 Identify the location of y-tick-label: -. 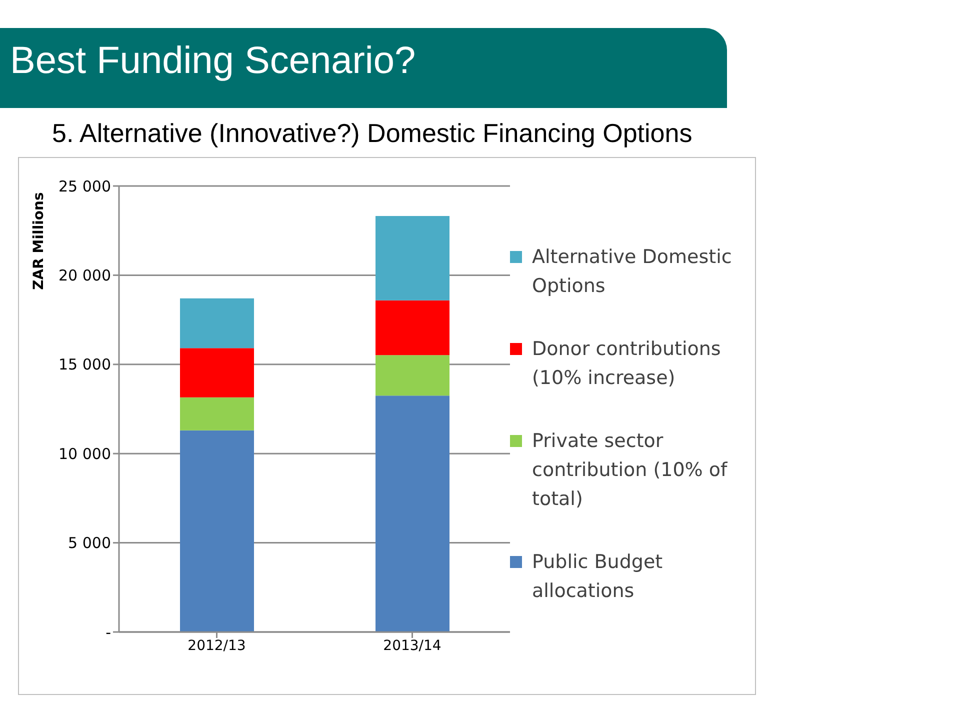
(108, 632).